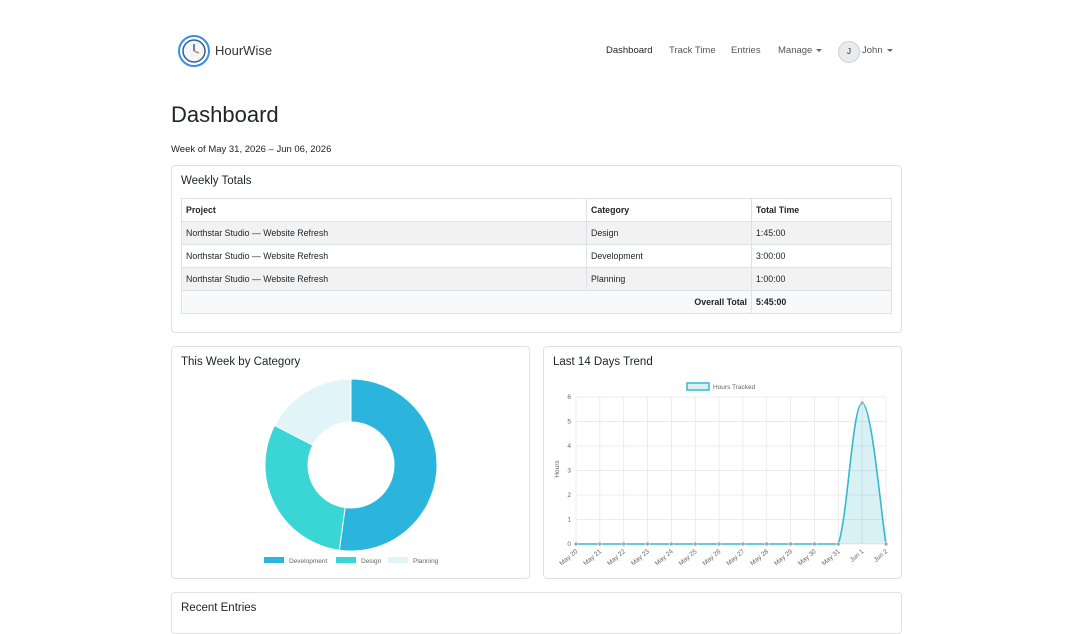 Image resolution: width=1080 pixels, height=634 pixels. What do you see at coordinates (669, 233) in the screenshot?
I see `table-cell: Design` at bounding box center [669, 233].